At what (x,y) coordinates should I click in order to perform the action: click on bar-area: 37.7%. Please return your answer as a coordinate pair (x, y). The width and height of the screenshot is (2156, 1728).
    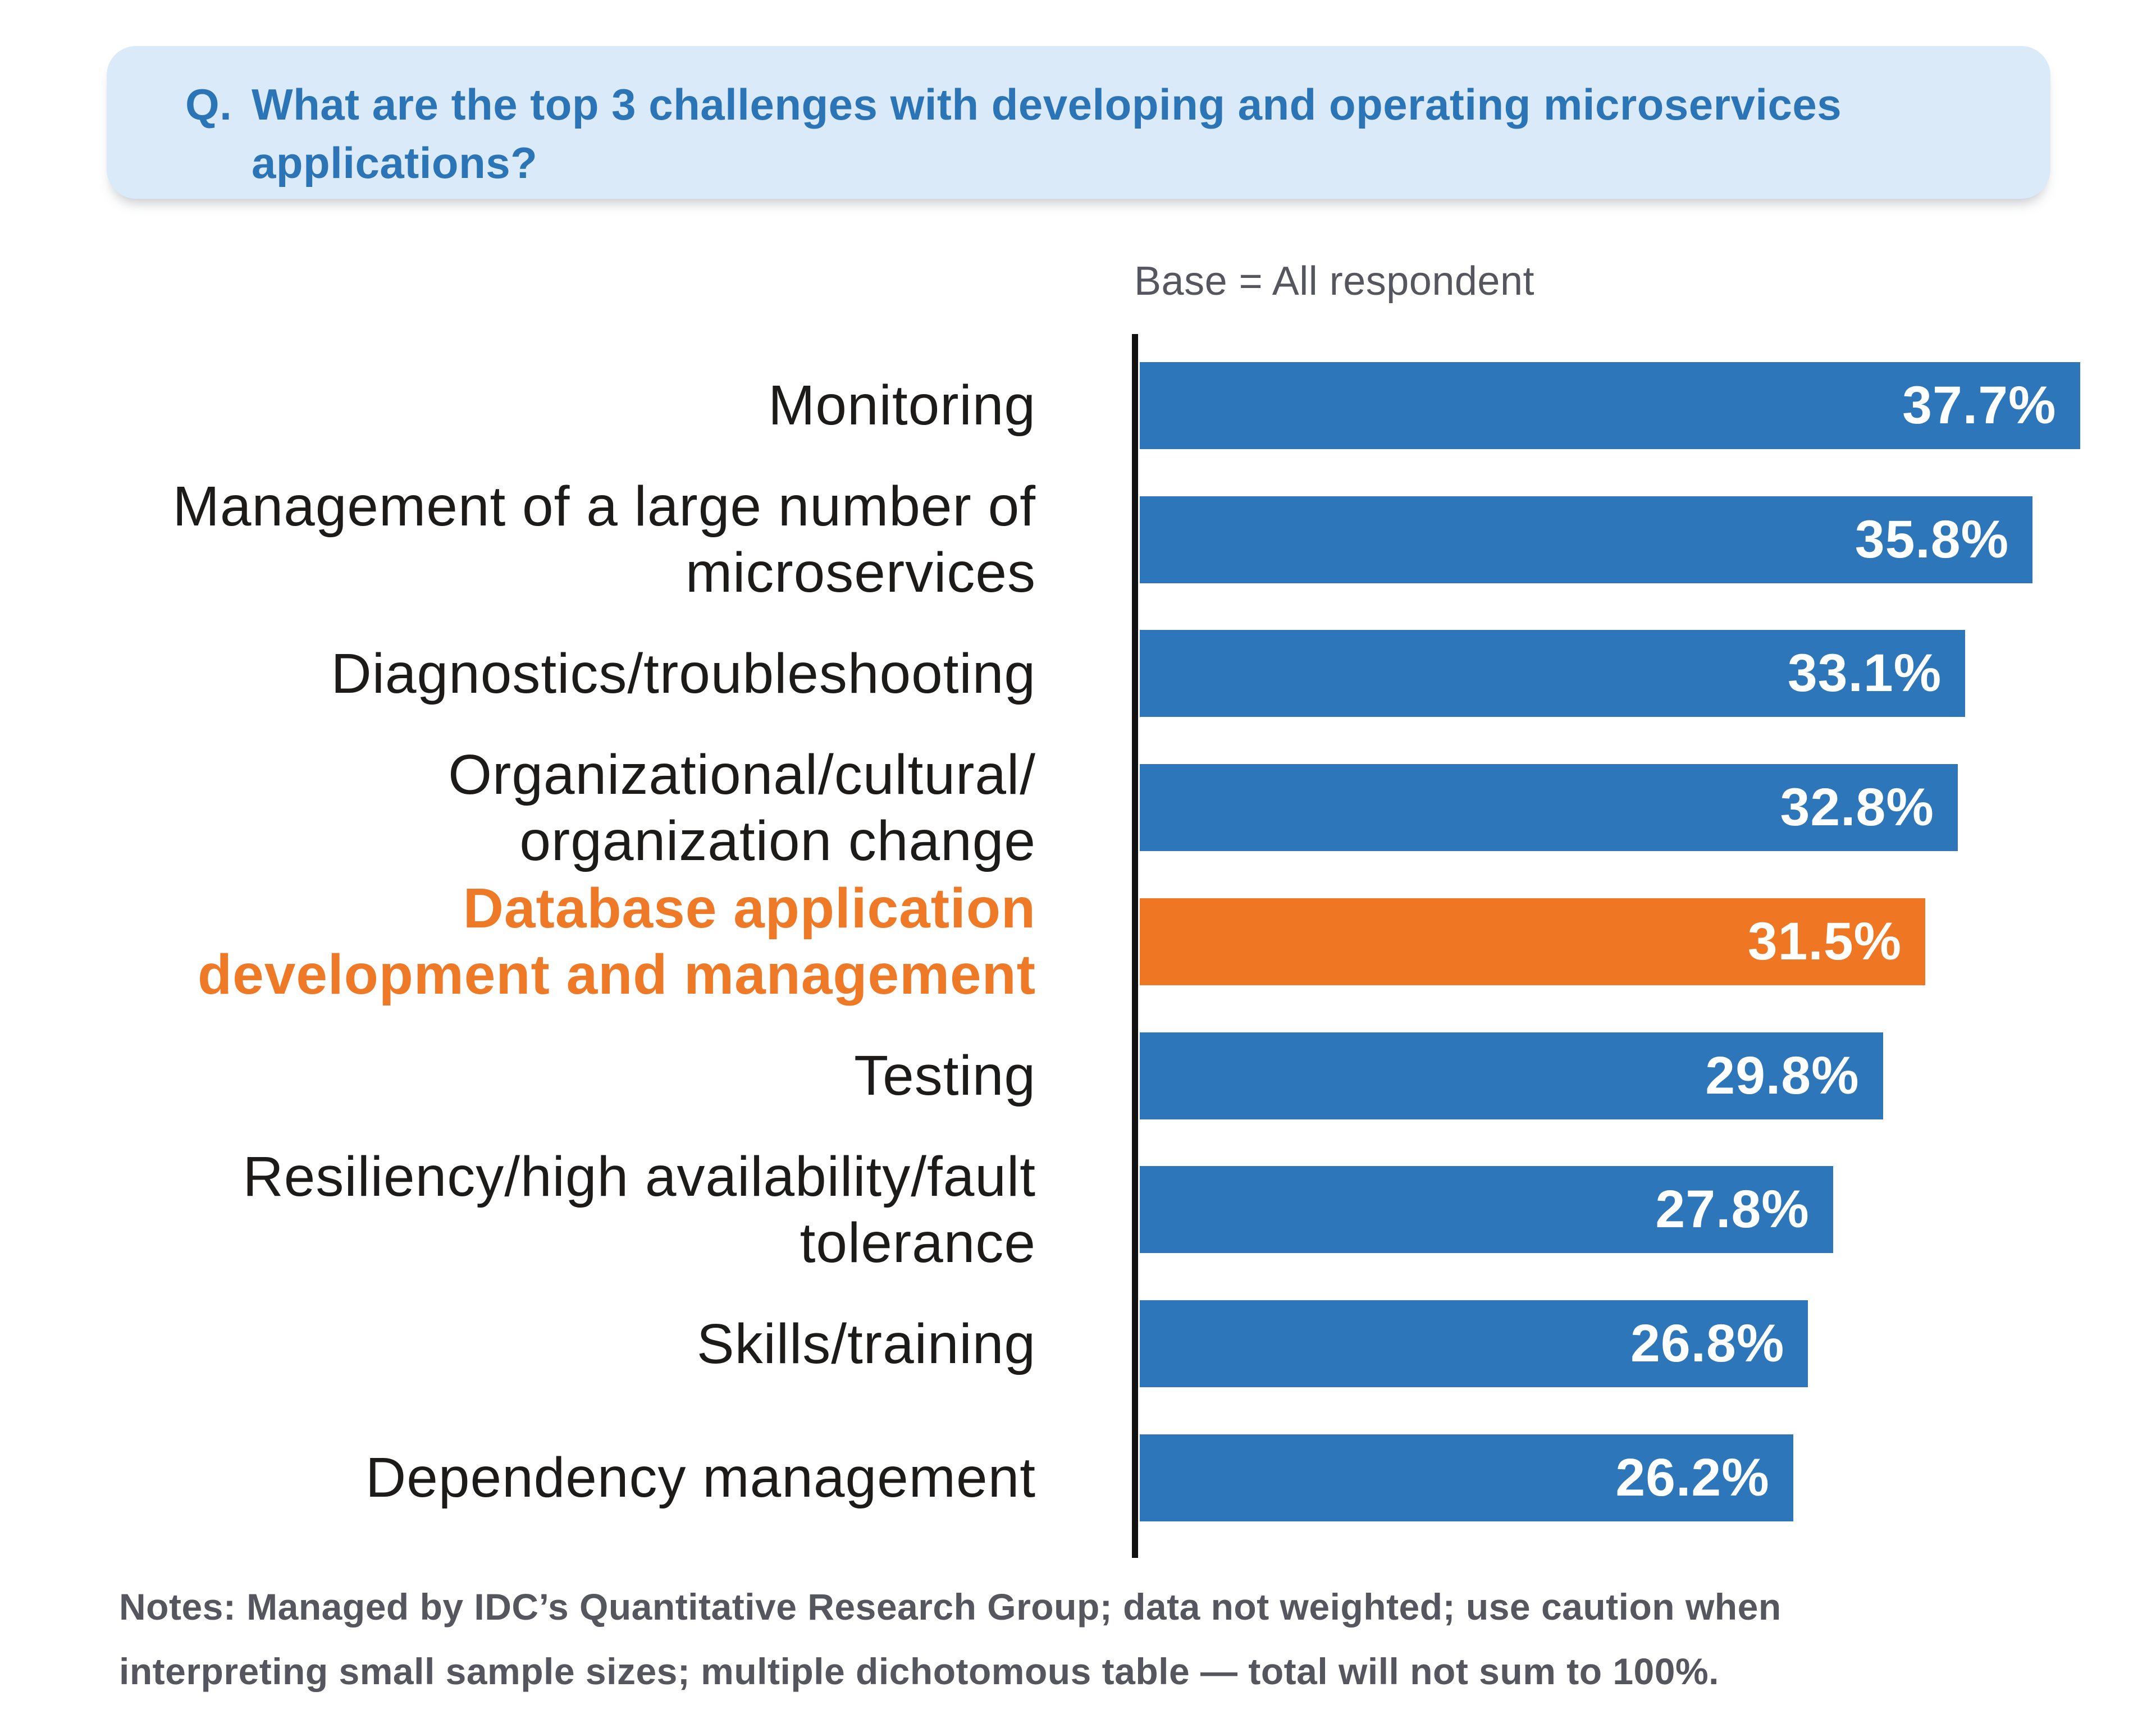
    Looking at the image, I should click on (1642, 405).